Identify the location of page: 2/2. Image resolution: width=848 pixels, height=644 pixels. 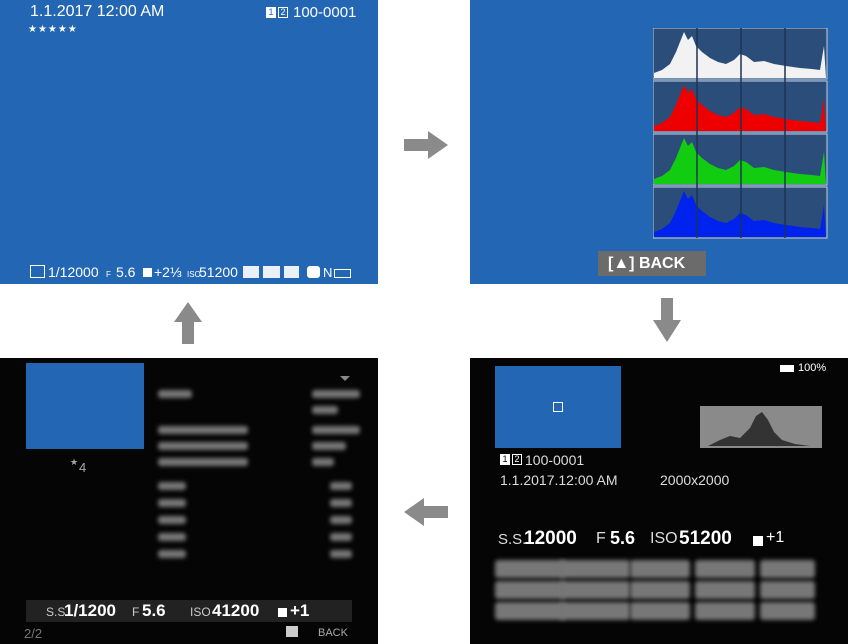
(33, 633).